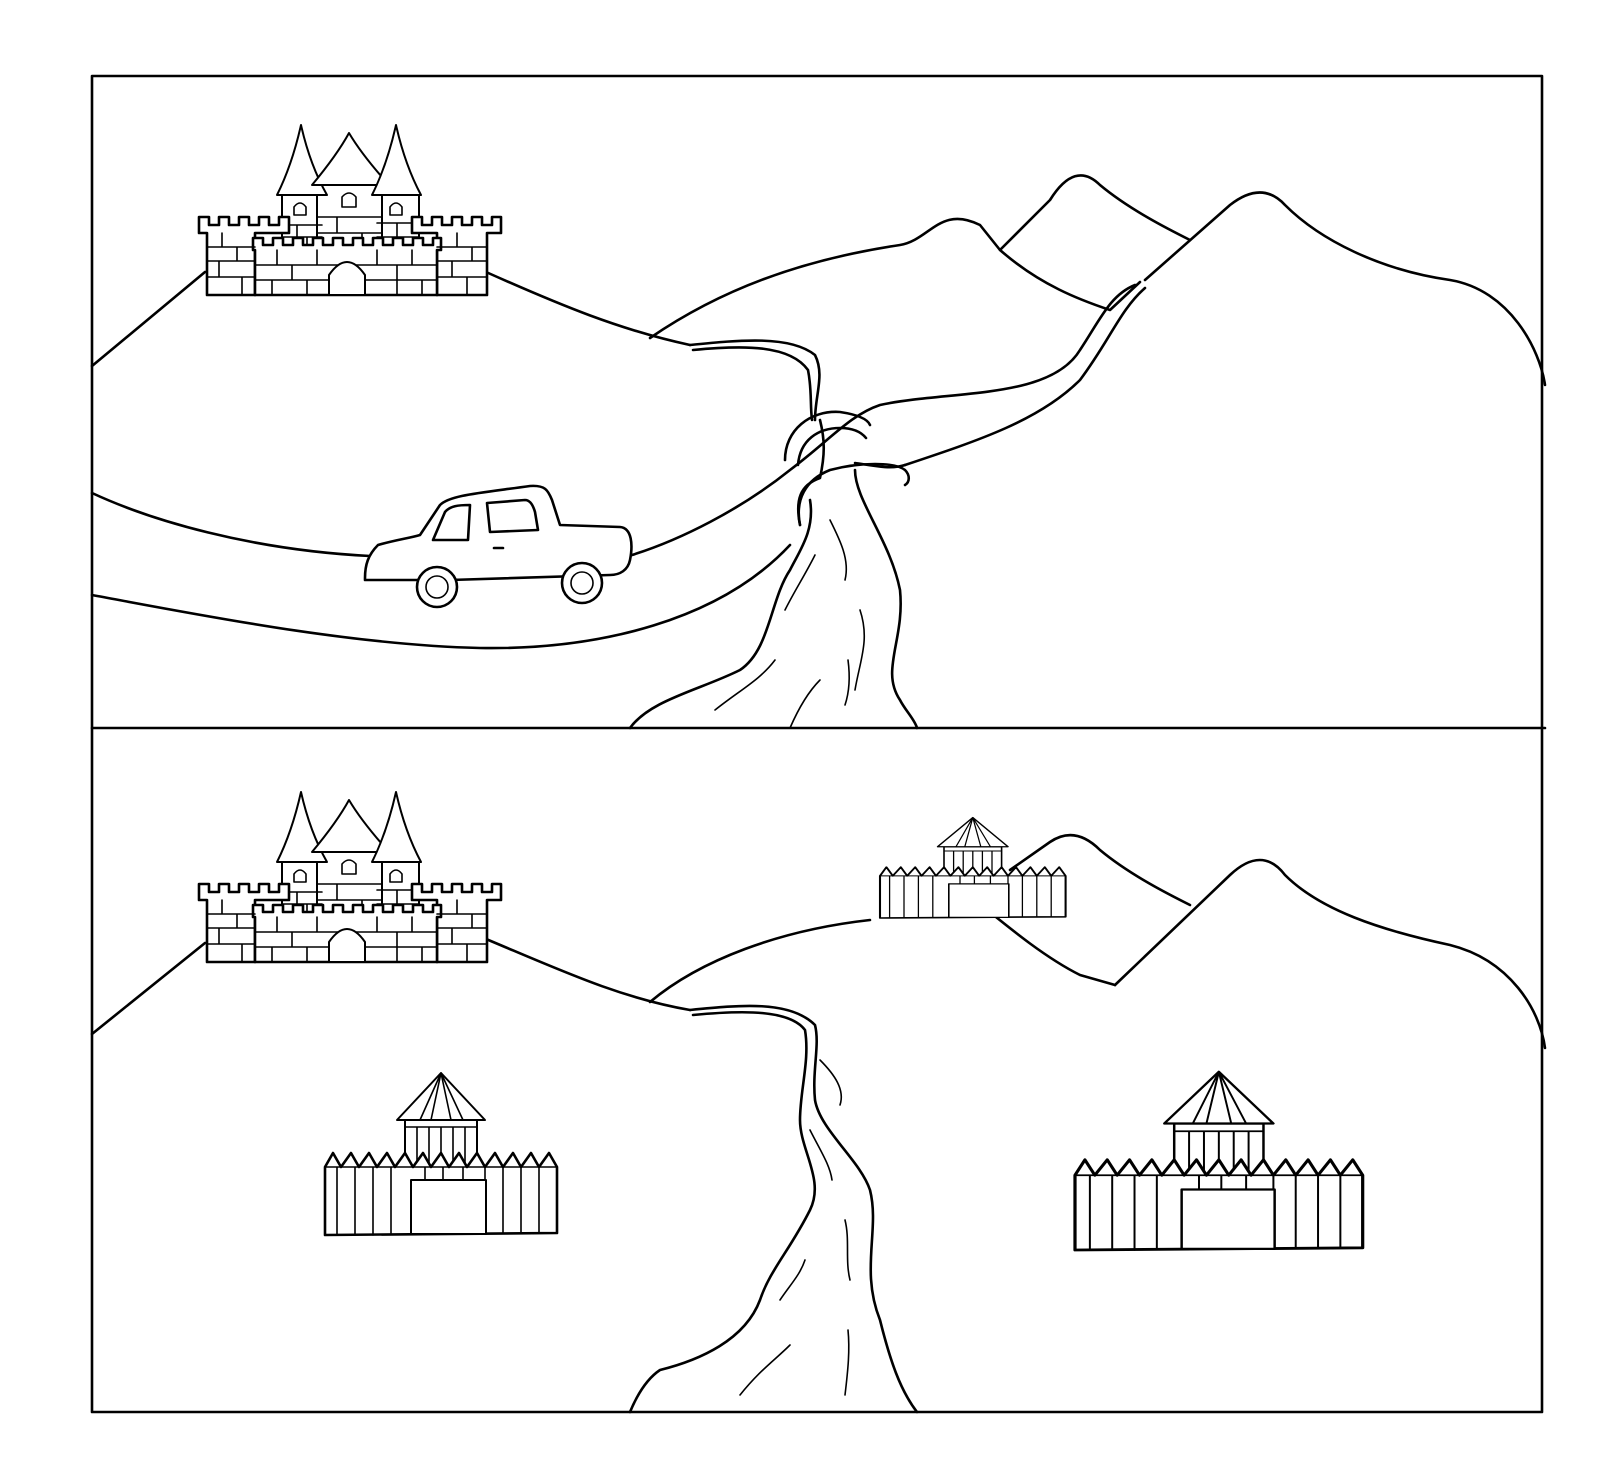 Image resolution: width=1600 pixels, height=1463 pixels. I want to click on wooden-fort-left, so click(441, 1154).